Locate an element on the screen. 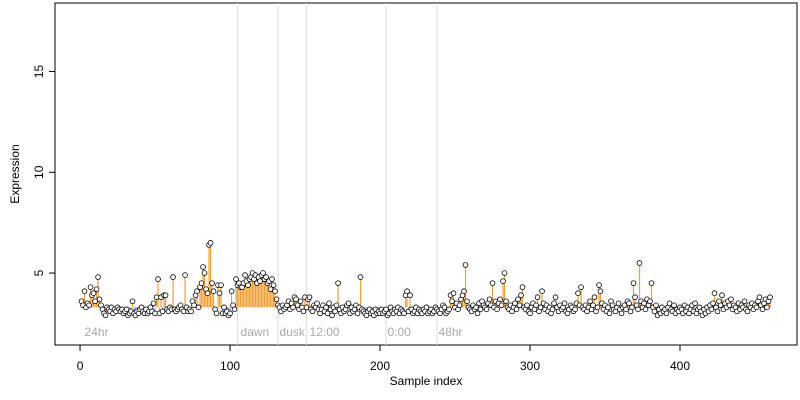 This screenshot has height=400, width=800. y-tick-label: 10 is located at coordinates (39, 172).